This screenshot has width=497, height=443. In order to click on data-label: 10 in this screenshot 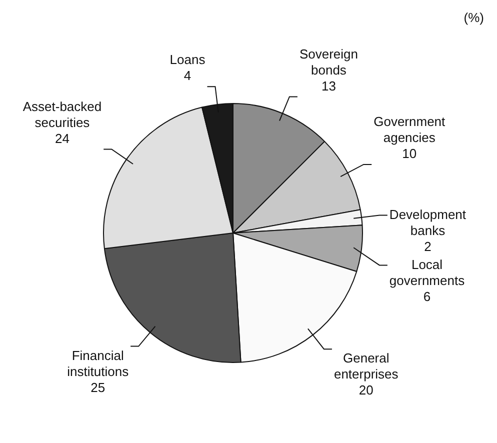, I will do `click(409, 154)`.